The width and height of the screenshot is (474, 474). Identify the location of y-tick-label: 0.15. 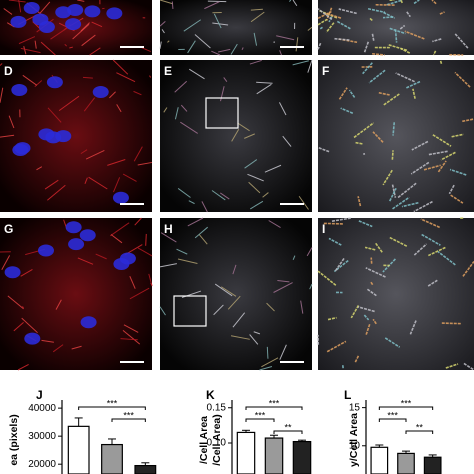
(217, 407).